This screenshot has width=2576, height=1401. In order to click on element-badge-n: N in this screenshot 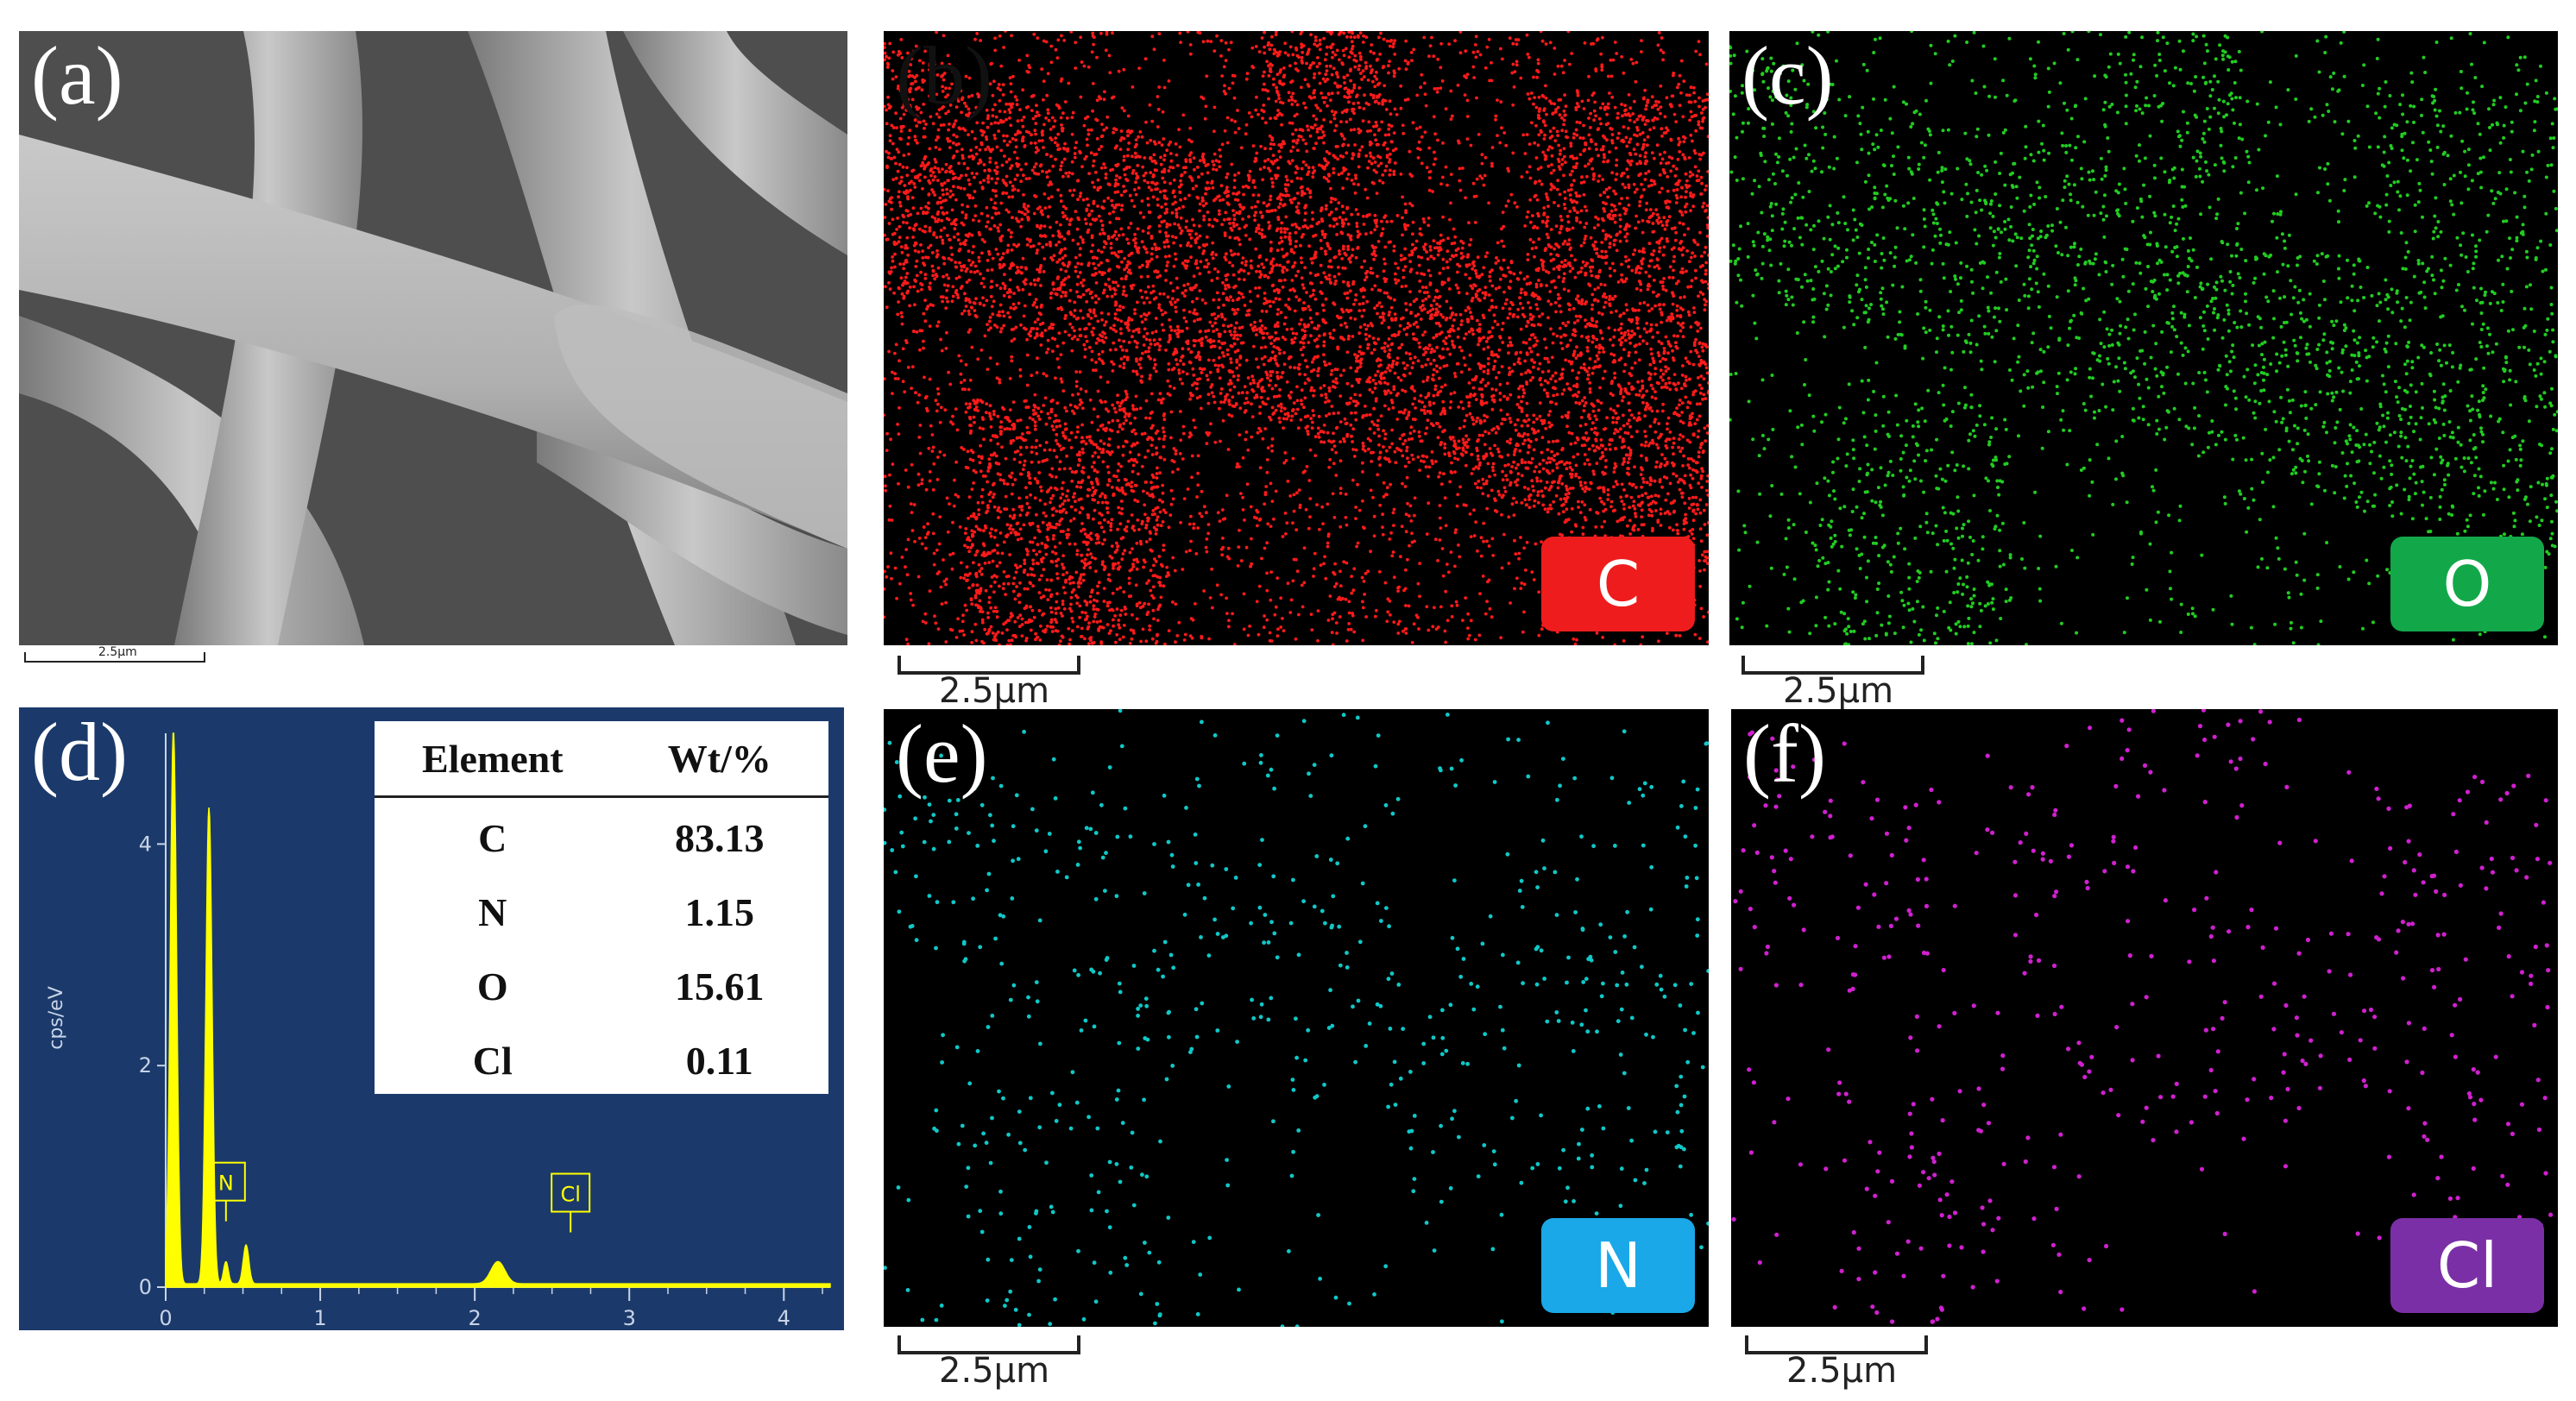, I will do `click(1618, 1265)`.